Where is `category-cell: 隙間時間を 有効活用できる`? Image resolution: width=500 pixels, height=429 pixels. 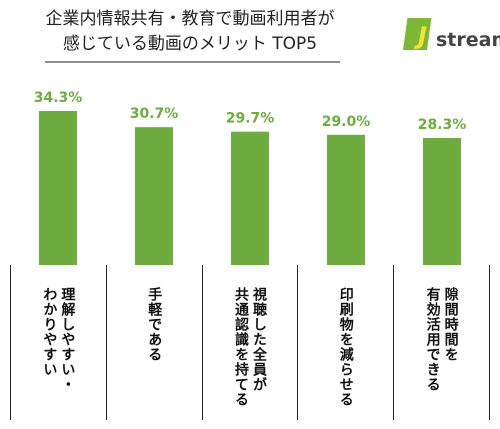 category-cell: 隙間時間を 有効活用できる is located at coordinates (441, 342).